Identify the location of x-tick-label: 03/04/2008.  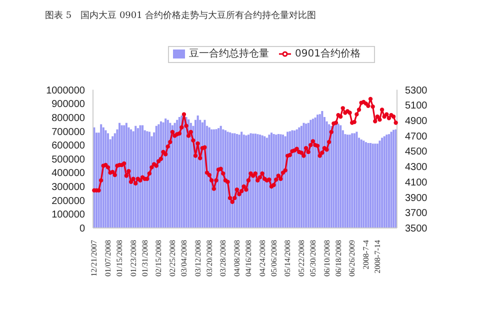
(183, 258).